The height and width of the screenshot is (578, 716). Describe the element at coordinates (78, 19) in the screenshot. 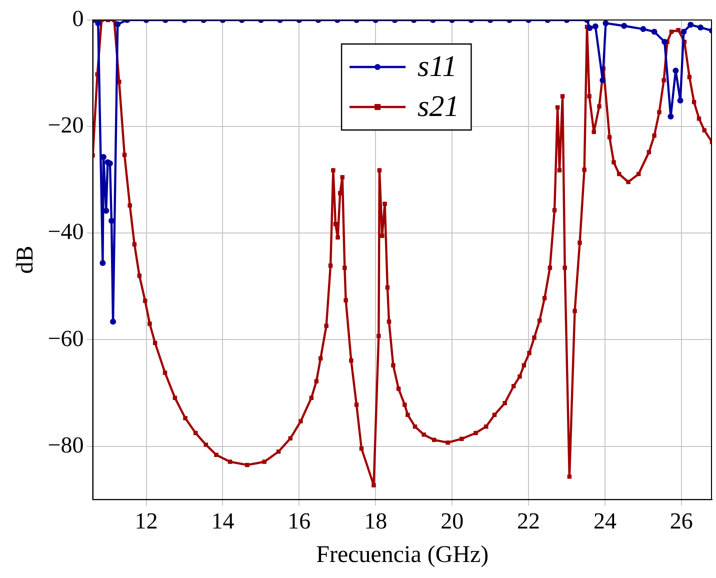

I see `y-tick-label: 0` at that location.